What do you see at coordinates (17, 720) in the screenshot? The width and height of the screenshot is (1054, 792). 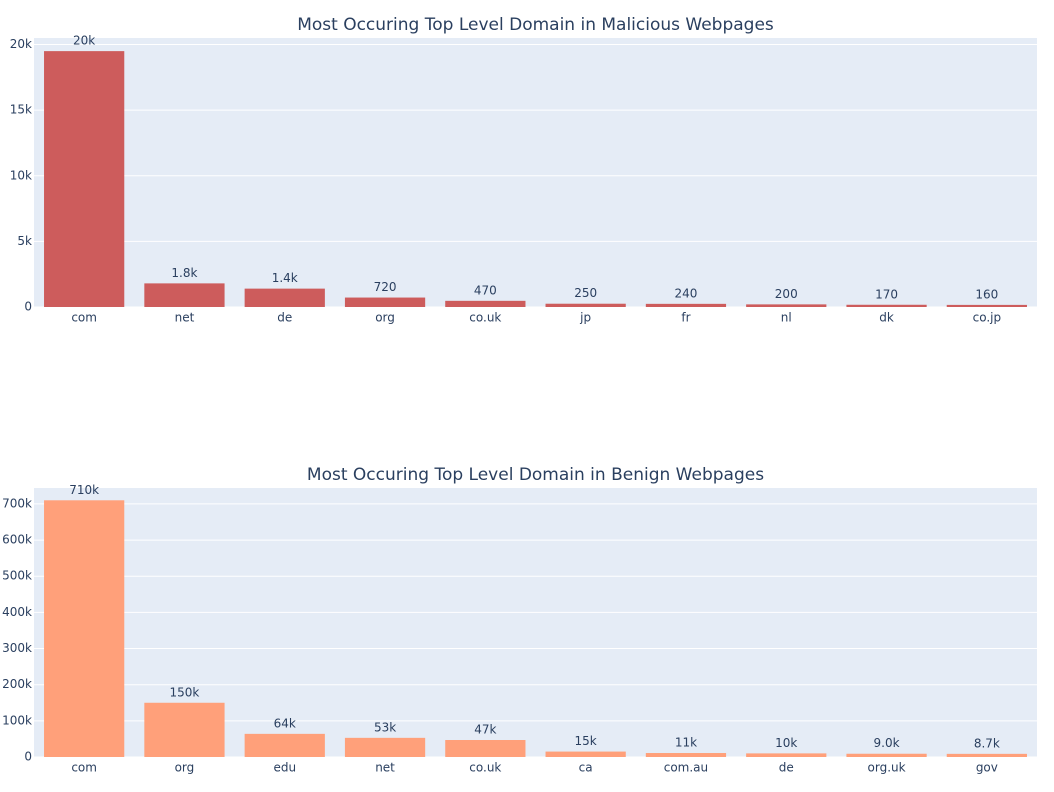 I see `y-tick-label: 100k` at bounding box center [17, 720].